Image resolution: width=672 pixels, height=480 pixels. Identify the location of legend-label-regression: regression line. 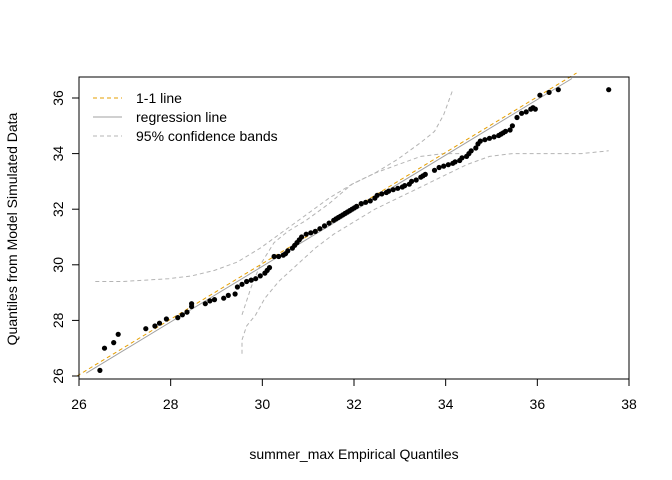
(181, 117).